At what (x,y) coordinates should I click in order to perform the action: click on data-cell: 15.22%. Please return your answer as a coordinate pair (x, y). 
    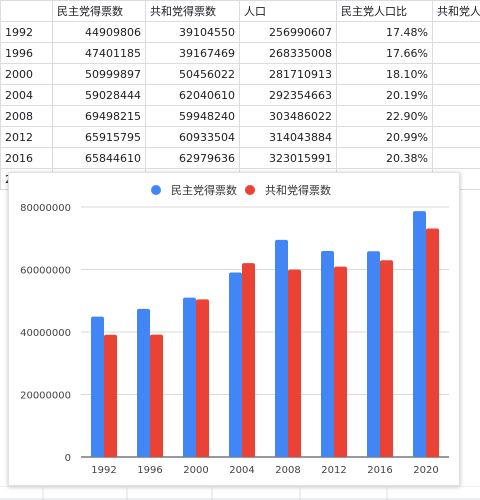
    Looking at the image, I should click on (456, 32).